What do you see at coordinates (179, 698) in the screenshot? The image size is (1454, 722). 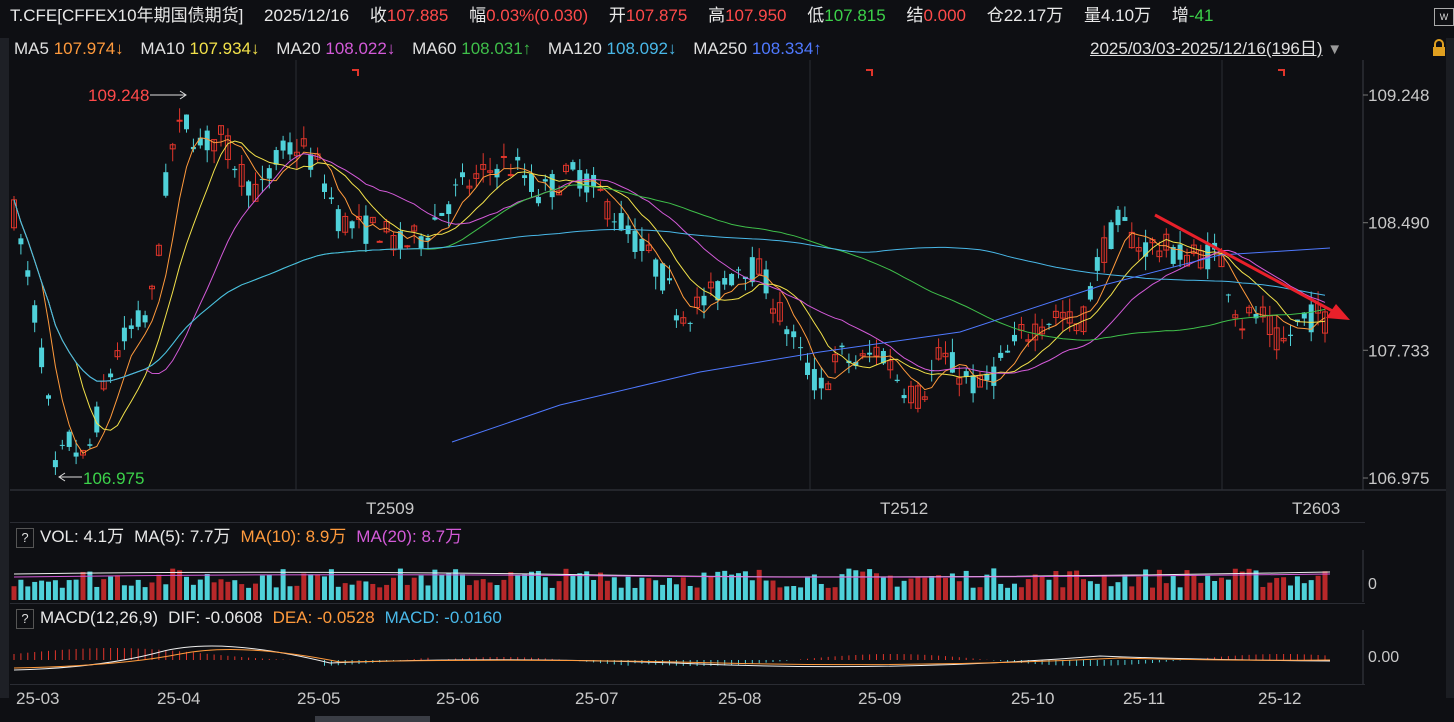 I see `month-label: 25-04` at bounding box center [179, 698].